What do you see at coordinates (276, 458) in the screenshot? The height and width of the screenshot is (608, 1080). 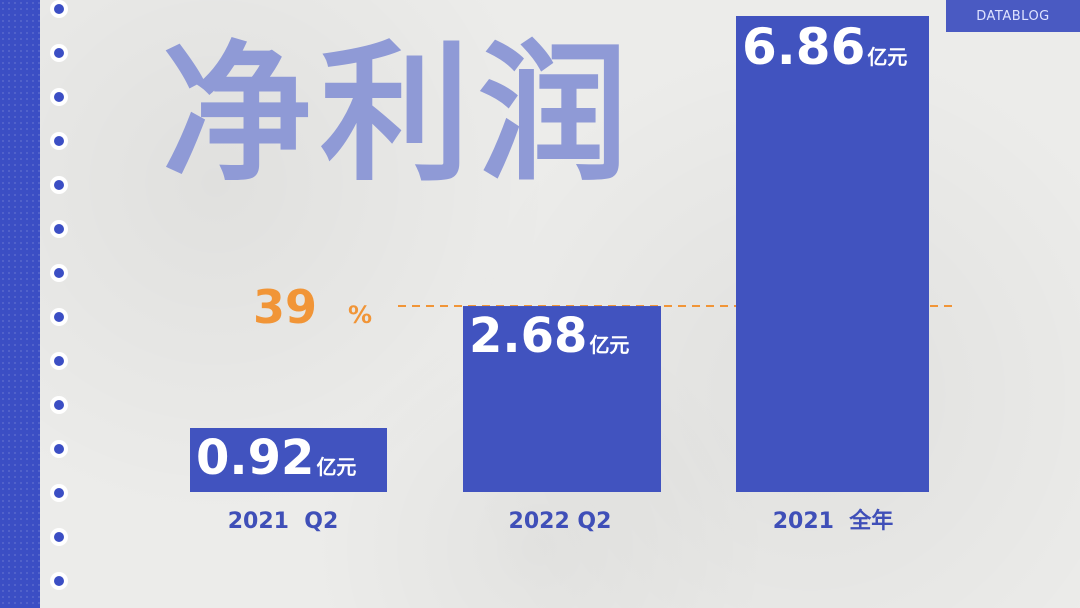 I see `data-label: 0.92 亿元` at bounding box center [276, 458].